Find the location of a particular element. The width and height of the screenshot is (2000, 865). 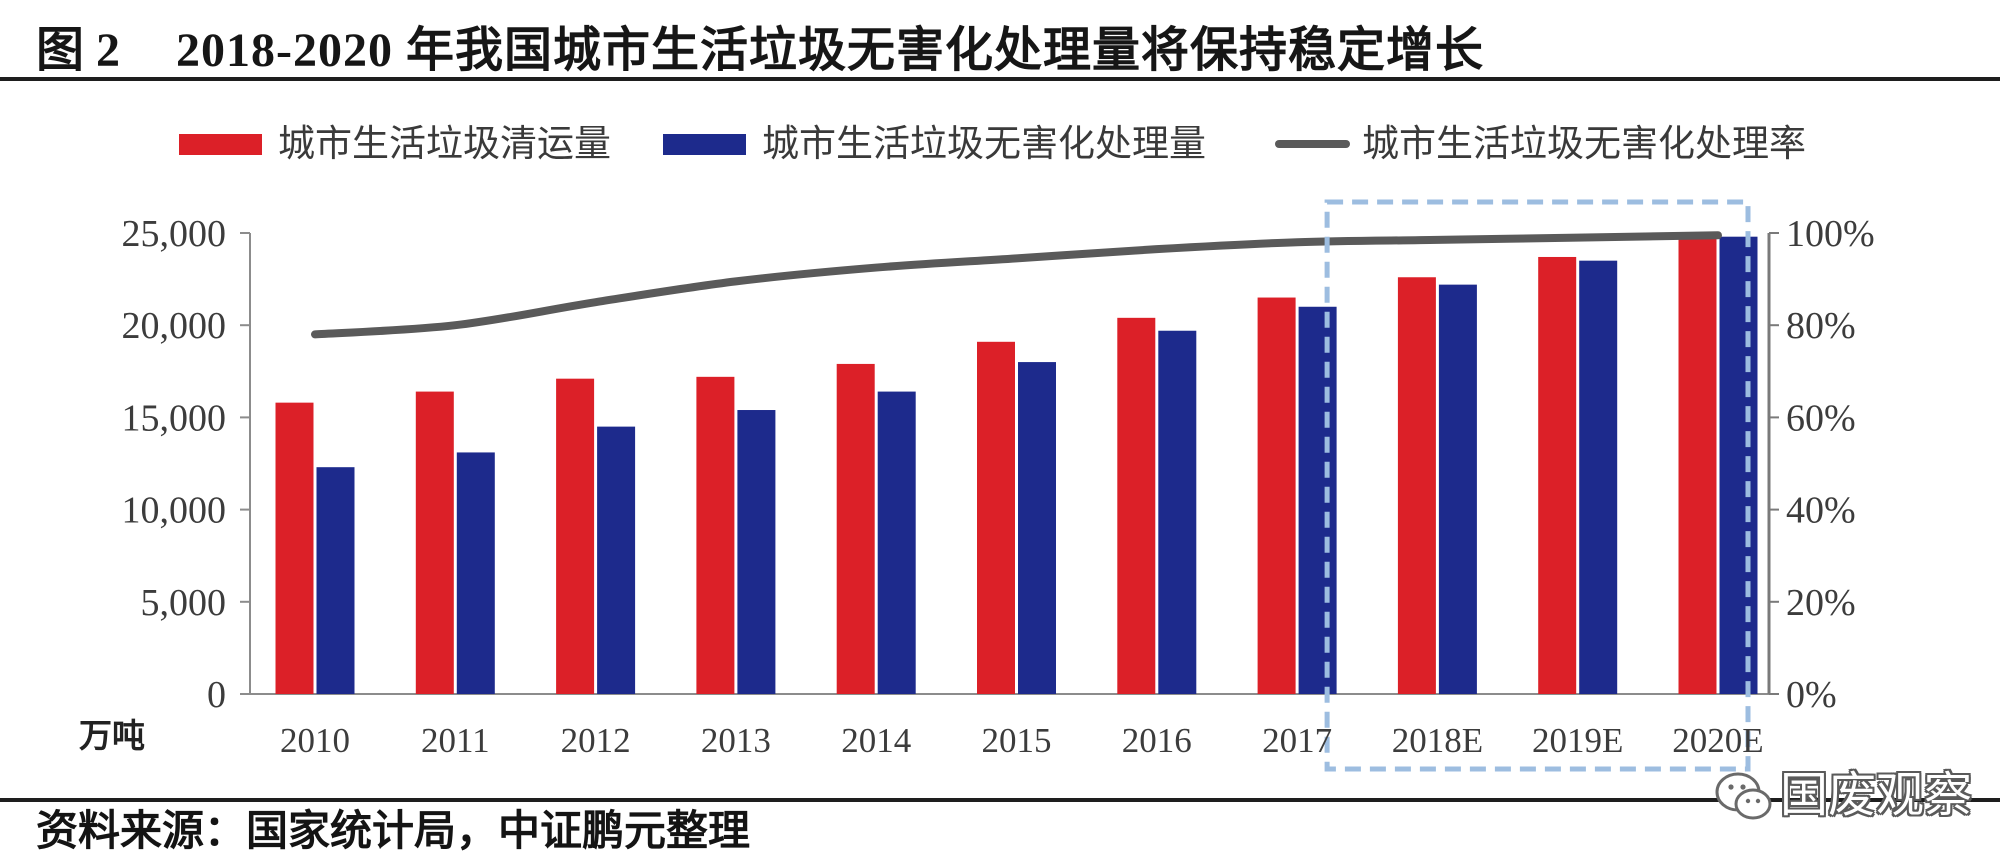

figure-label: 图 2 is located at coordinates (78, 50).